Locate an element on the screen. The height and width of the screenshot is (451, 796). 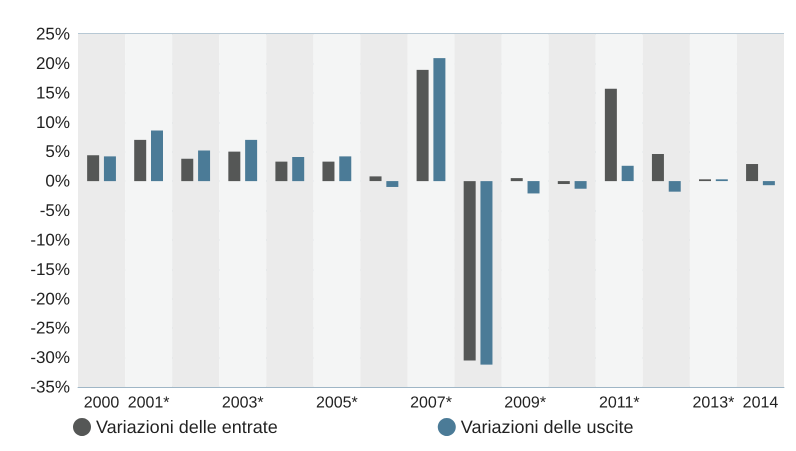
legend-label: Variazioni delle entrate is located at coordinates (187, 427).